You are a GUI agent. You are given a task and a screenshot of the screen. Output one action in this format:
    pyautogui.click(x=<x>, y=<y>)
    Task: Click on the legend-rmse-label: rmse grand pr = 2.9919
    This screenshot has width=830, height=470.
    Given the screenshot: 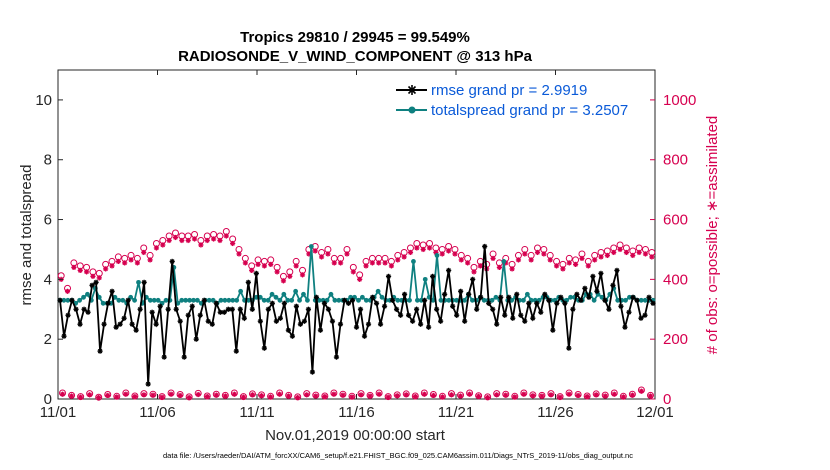 What is the action you would take?
    pyautogui.click(x=509, y=90)
    